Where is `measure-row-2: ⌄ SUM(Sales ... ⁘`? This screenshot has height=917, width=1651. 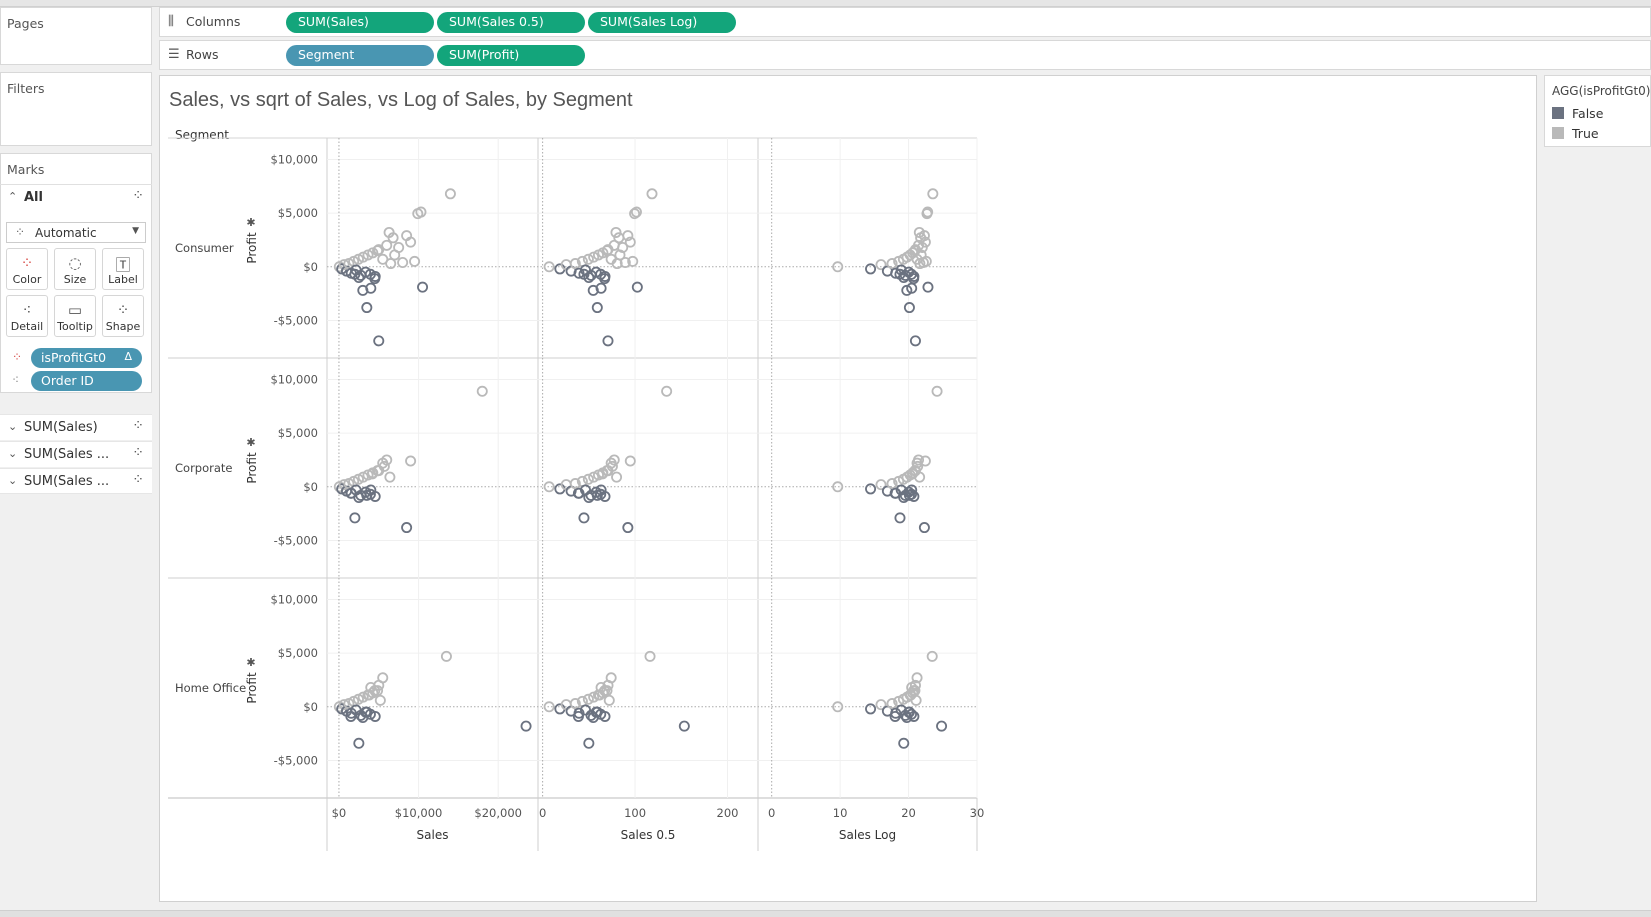 measure-row-2: ⌄ SUM(Sales ... ⁘ is located at coordinates (76, 454).